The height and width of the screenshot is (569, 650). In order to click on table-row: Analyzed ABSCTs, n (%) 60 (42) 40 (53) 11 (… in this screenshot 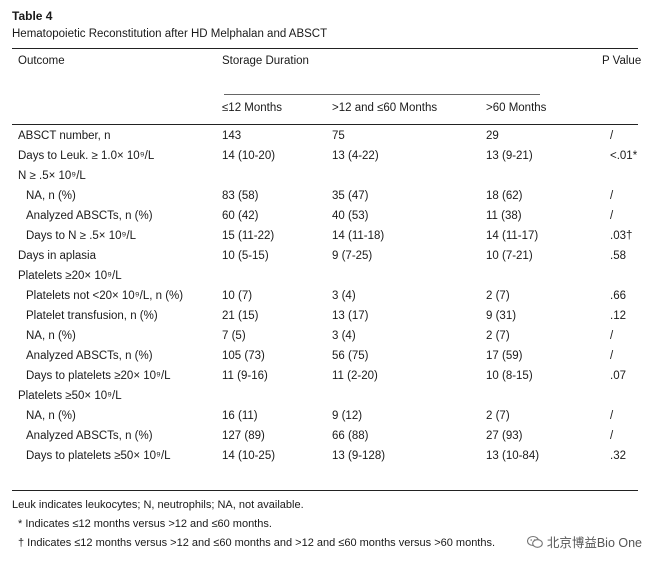, I will do `click(325, 216)`.